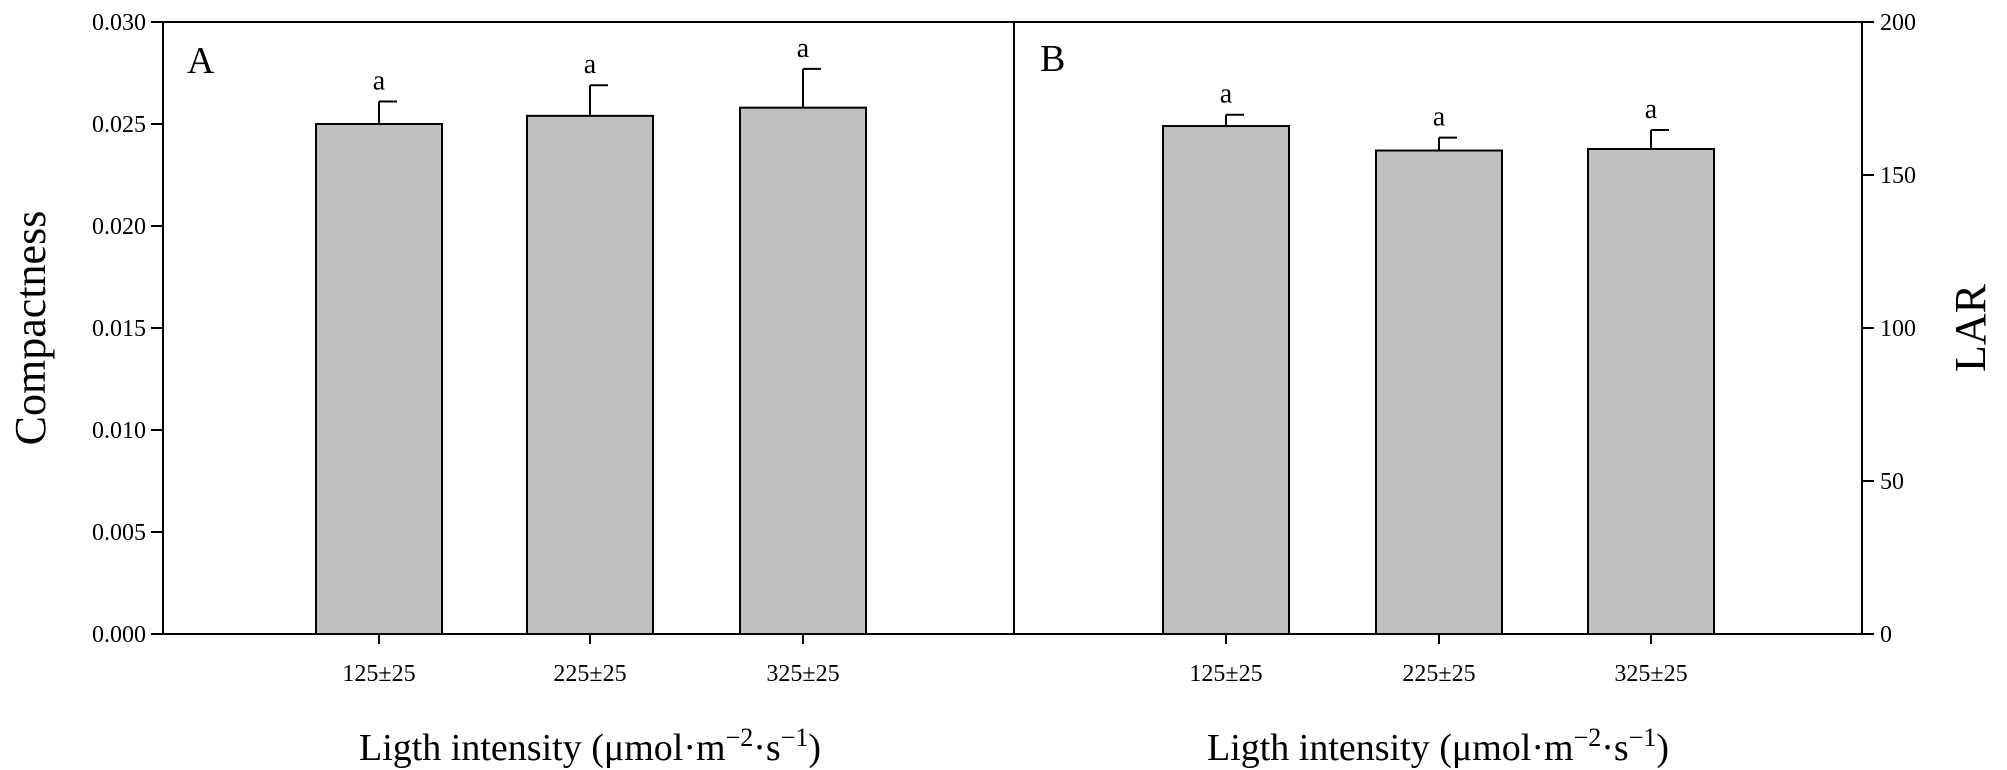 This screenshot has width=2007, height=770. Describe the element at coordinates (1892, 482) in the screenshot. I see `y-tick-label: 50` at that location.